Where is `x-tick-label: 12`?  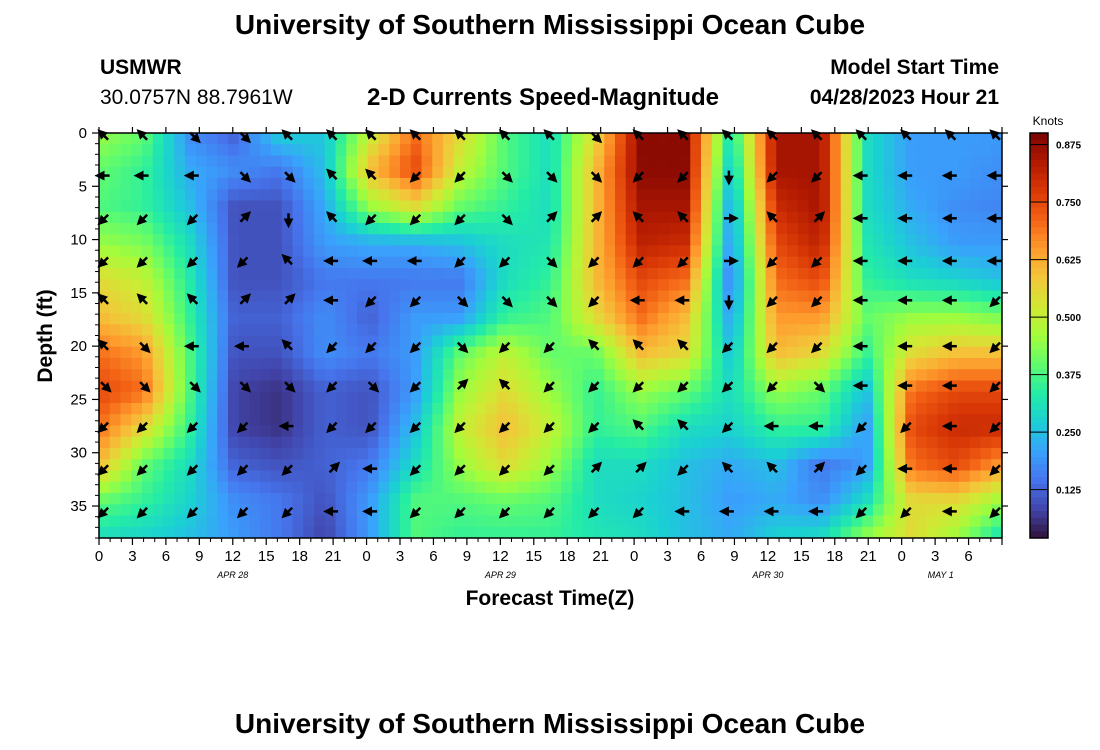 x-tick-label: 12 is located at coordinates (232, 556).